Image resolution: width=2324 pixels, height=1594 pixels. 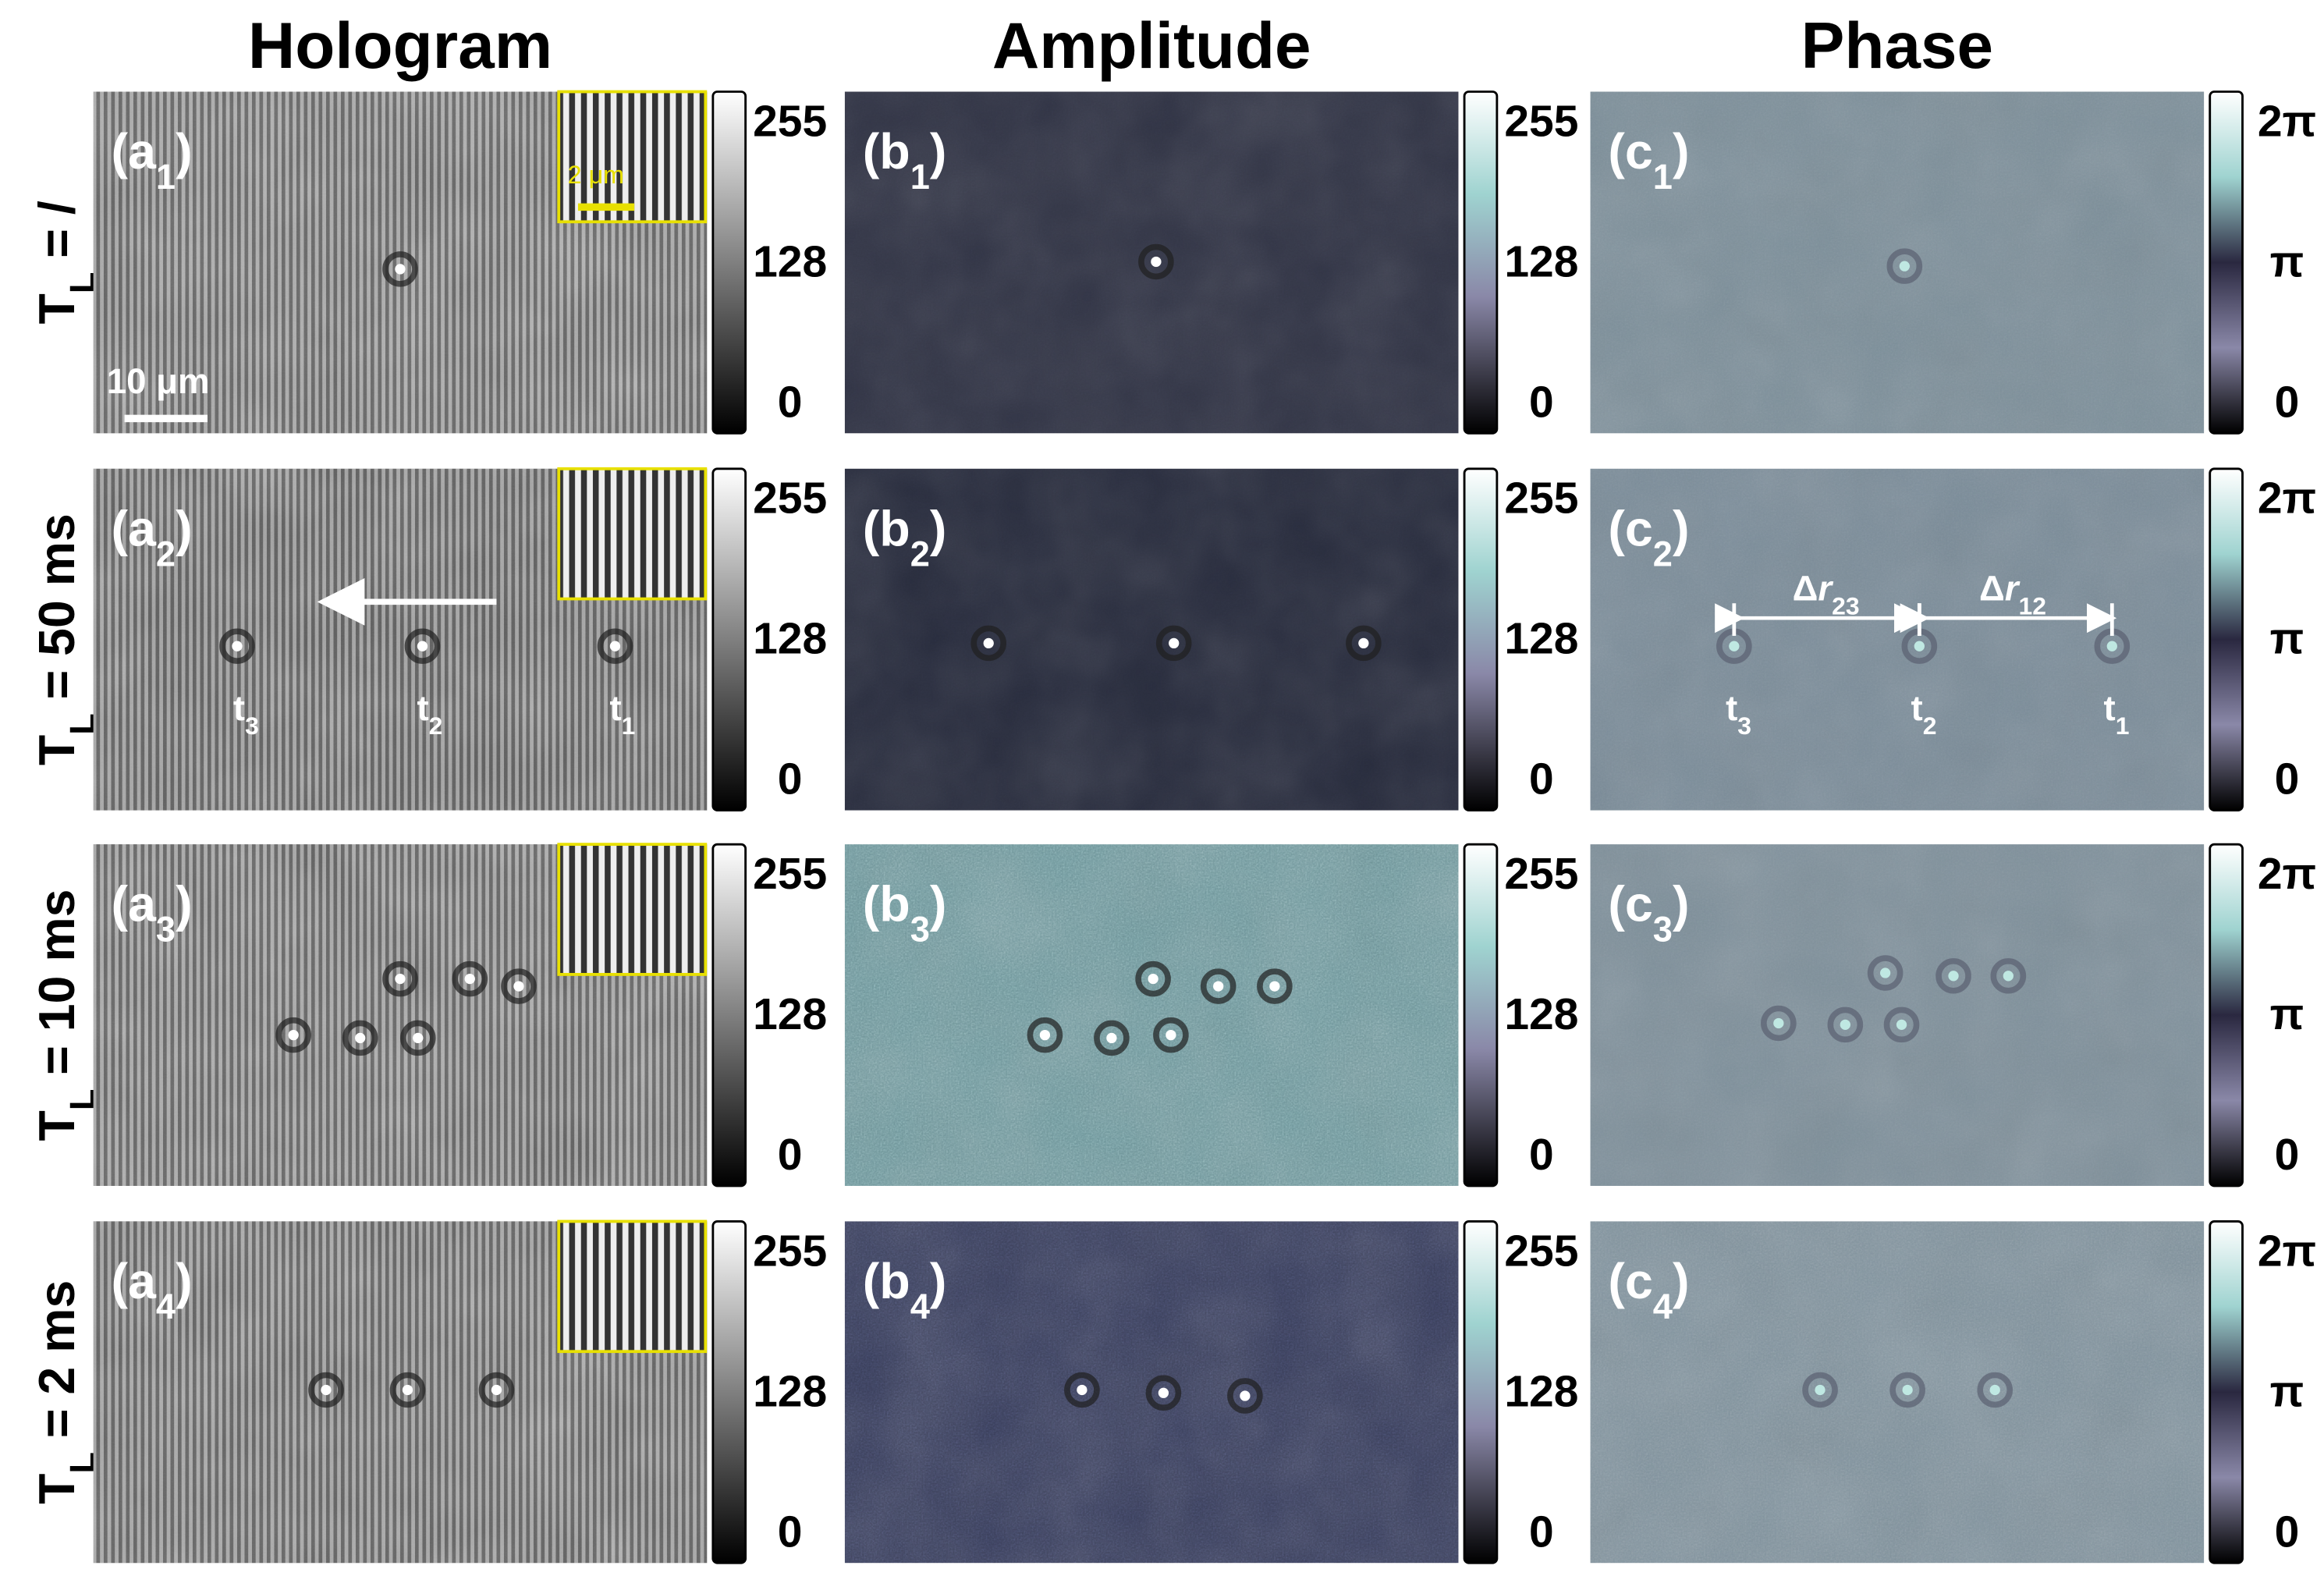 I want to click on distance-label-part: 12, so click(x=2032, y=605).